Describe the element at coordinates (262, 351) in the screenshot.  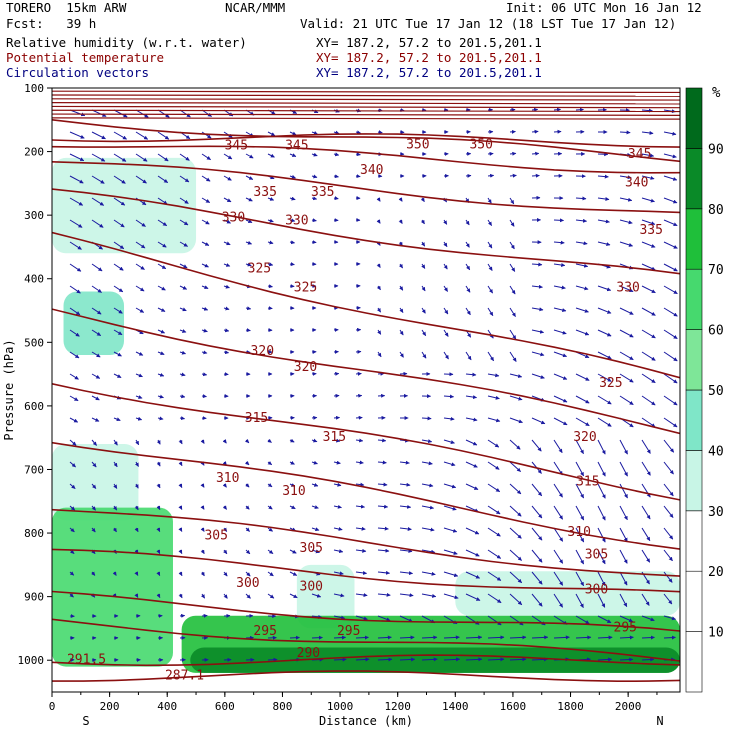
I see `theta-label-16: 320` at that location.